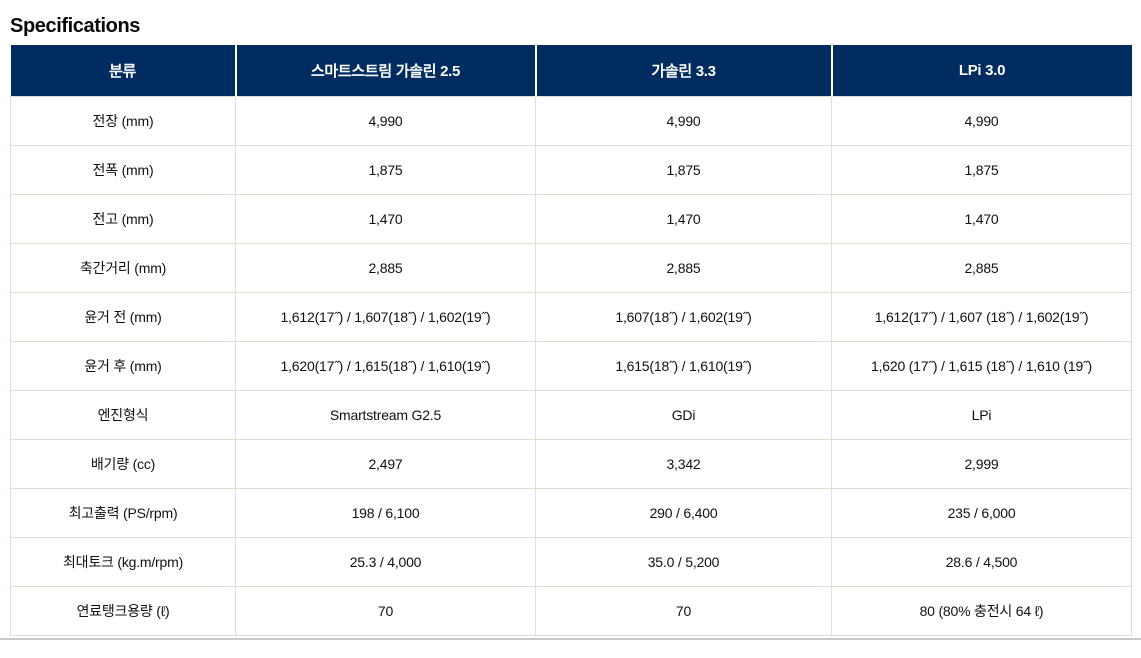  Describe the element at coordinates (123, 463) in the screenshot. I see `row-label: 배기량 (cc)` at that location.